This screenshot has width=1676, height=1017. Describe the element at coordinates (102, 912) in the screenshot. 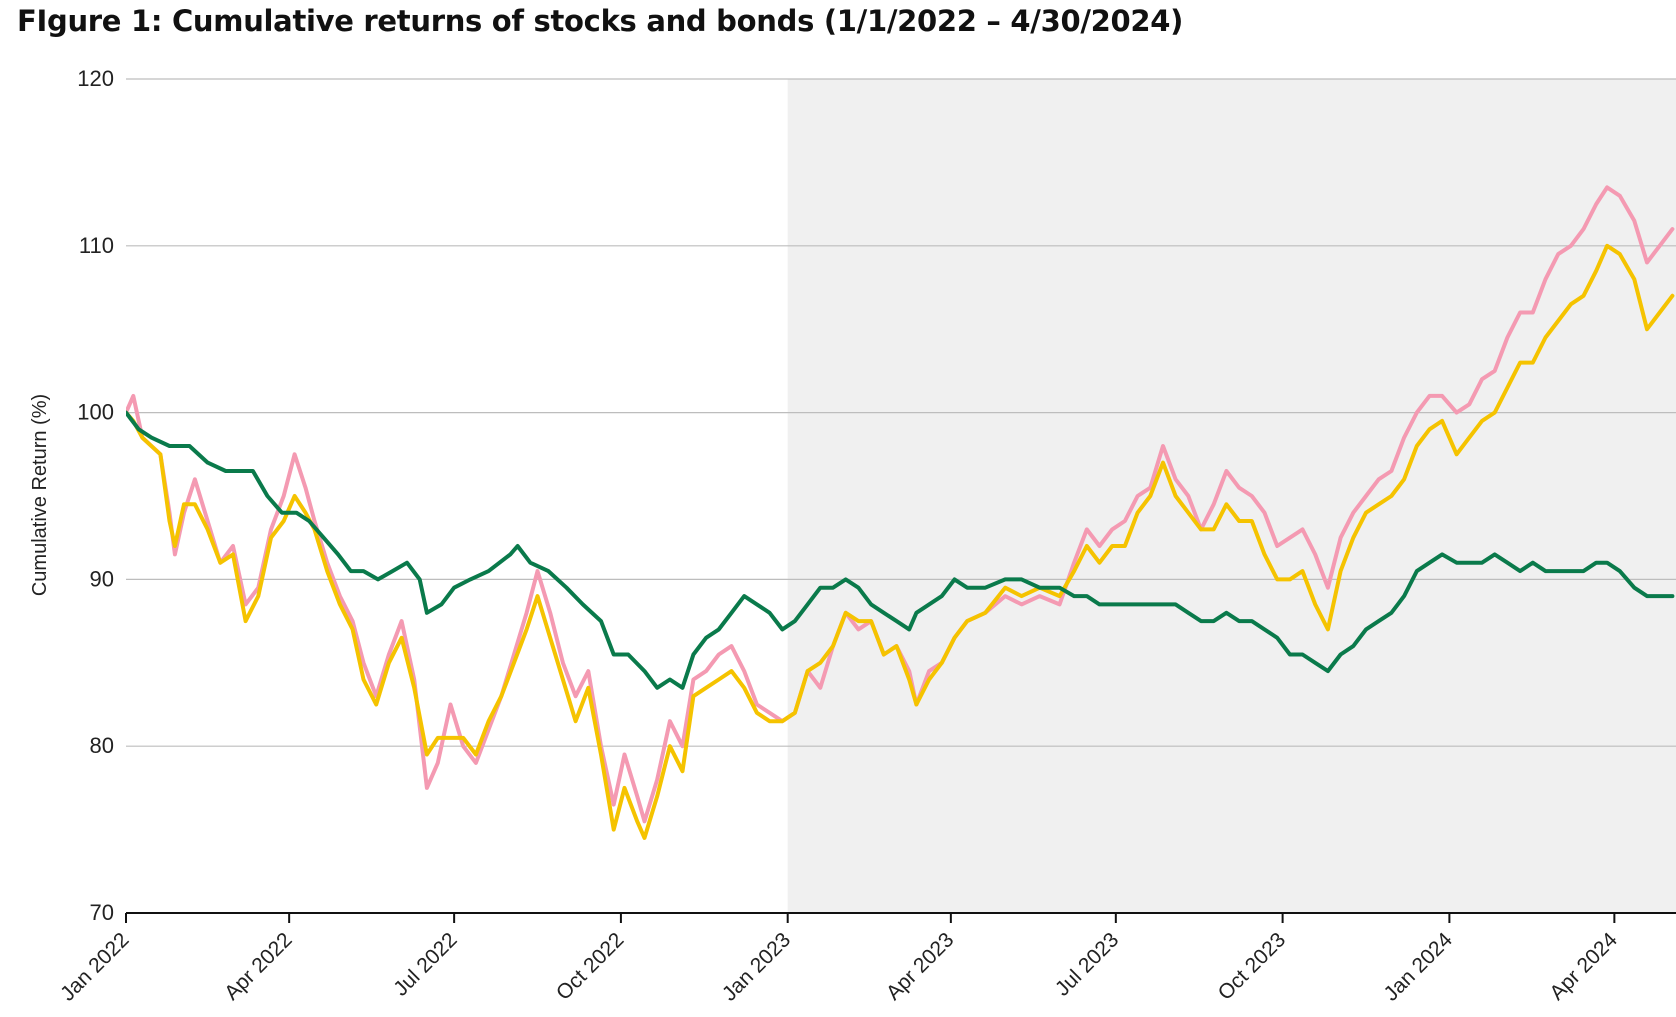

I see `y-tick-label: 70` at that location.